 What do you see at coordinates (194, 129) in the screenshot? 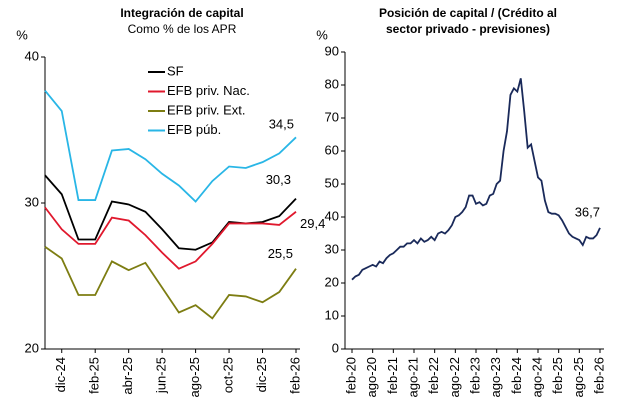
I see `legend-label: EFB púb.` at bounding box center [194, 129].